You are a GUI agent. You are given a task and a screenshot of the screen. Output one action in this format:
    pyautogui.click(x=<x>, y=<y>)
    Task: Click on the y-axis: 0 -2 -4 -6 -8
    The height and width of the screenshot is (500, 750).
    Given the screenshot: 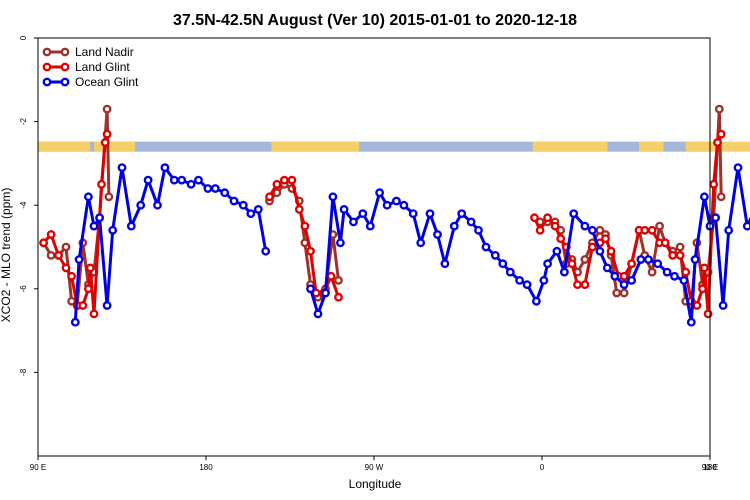 What is the action you would take?
    pyautogui.click(x=28, y=205)
    